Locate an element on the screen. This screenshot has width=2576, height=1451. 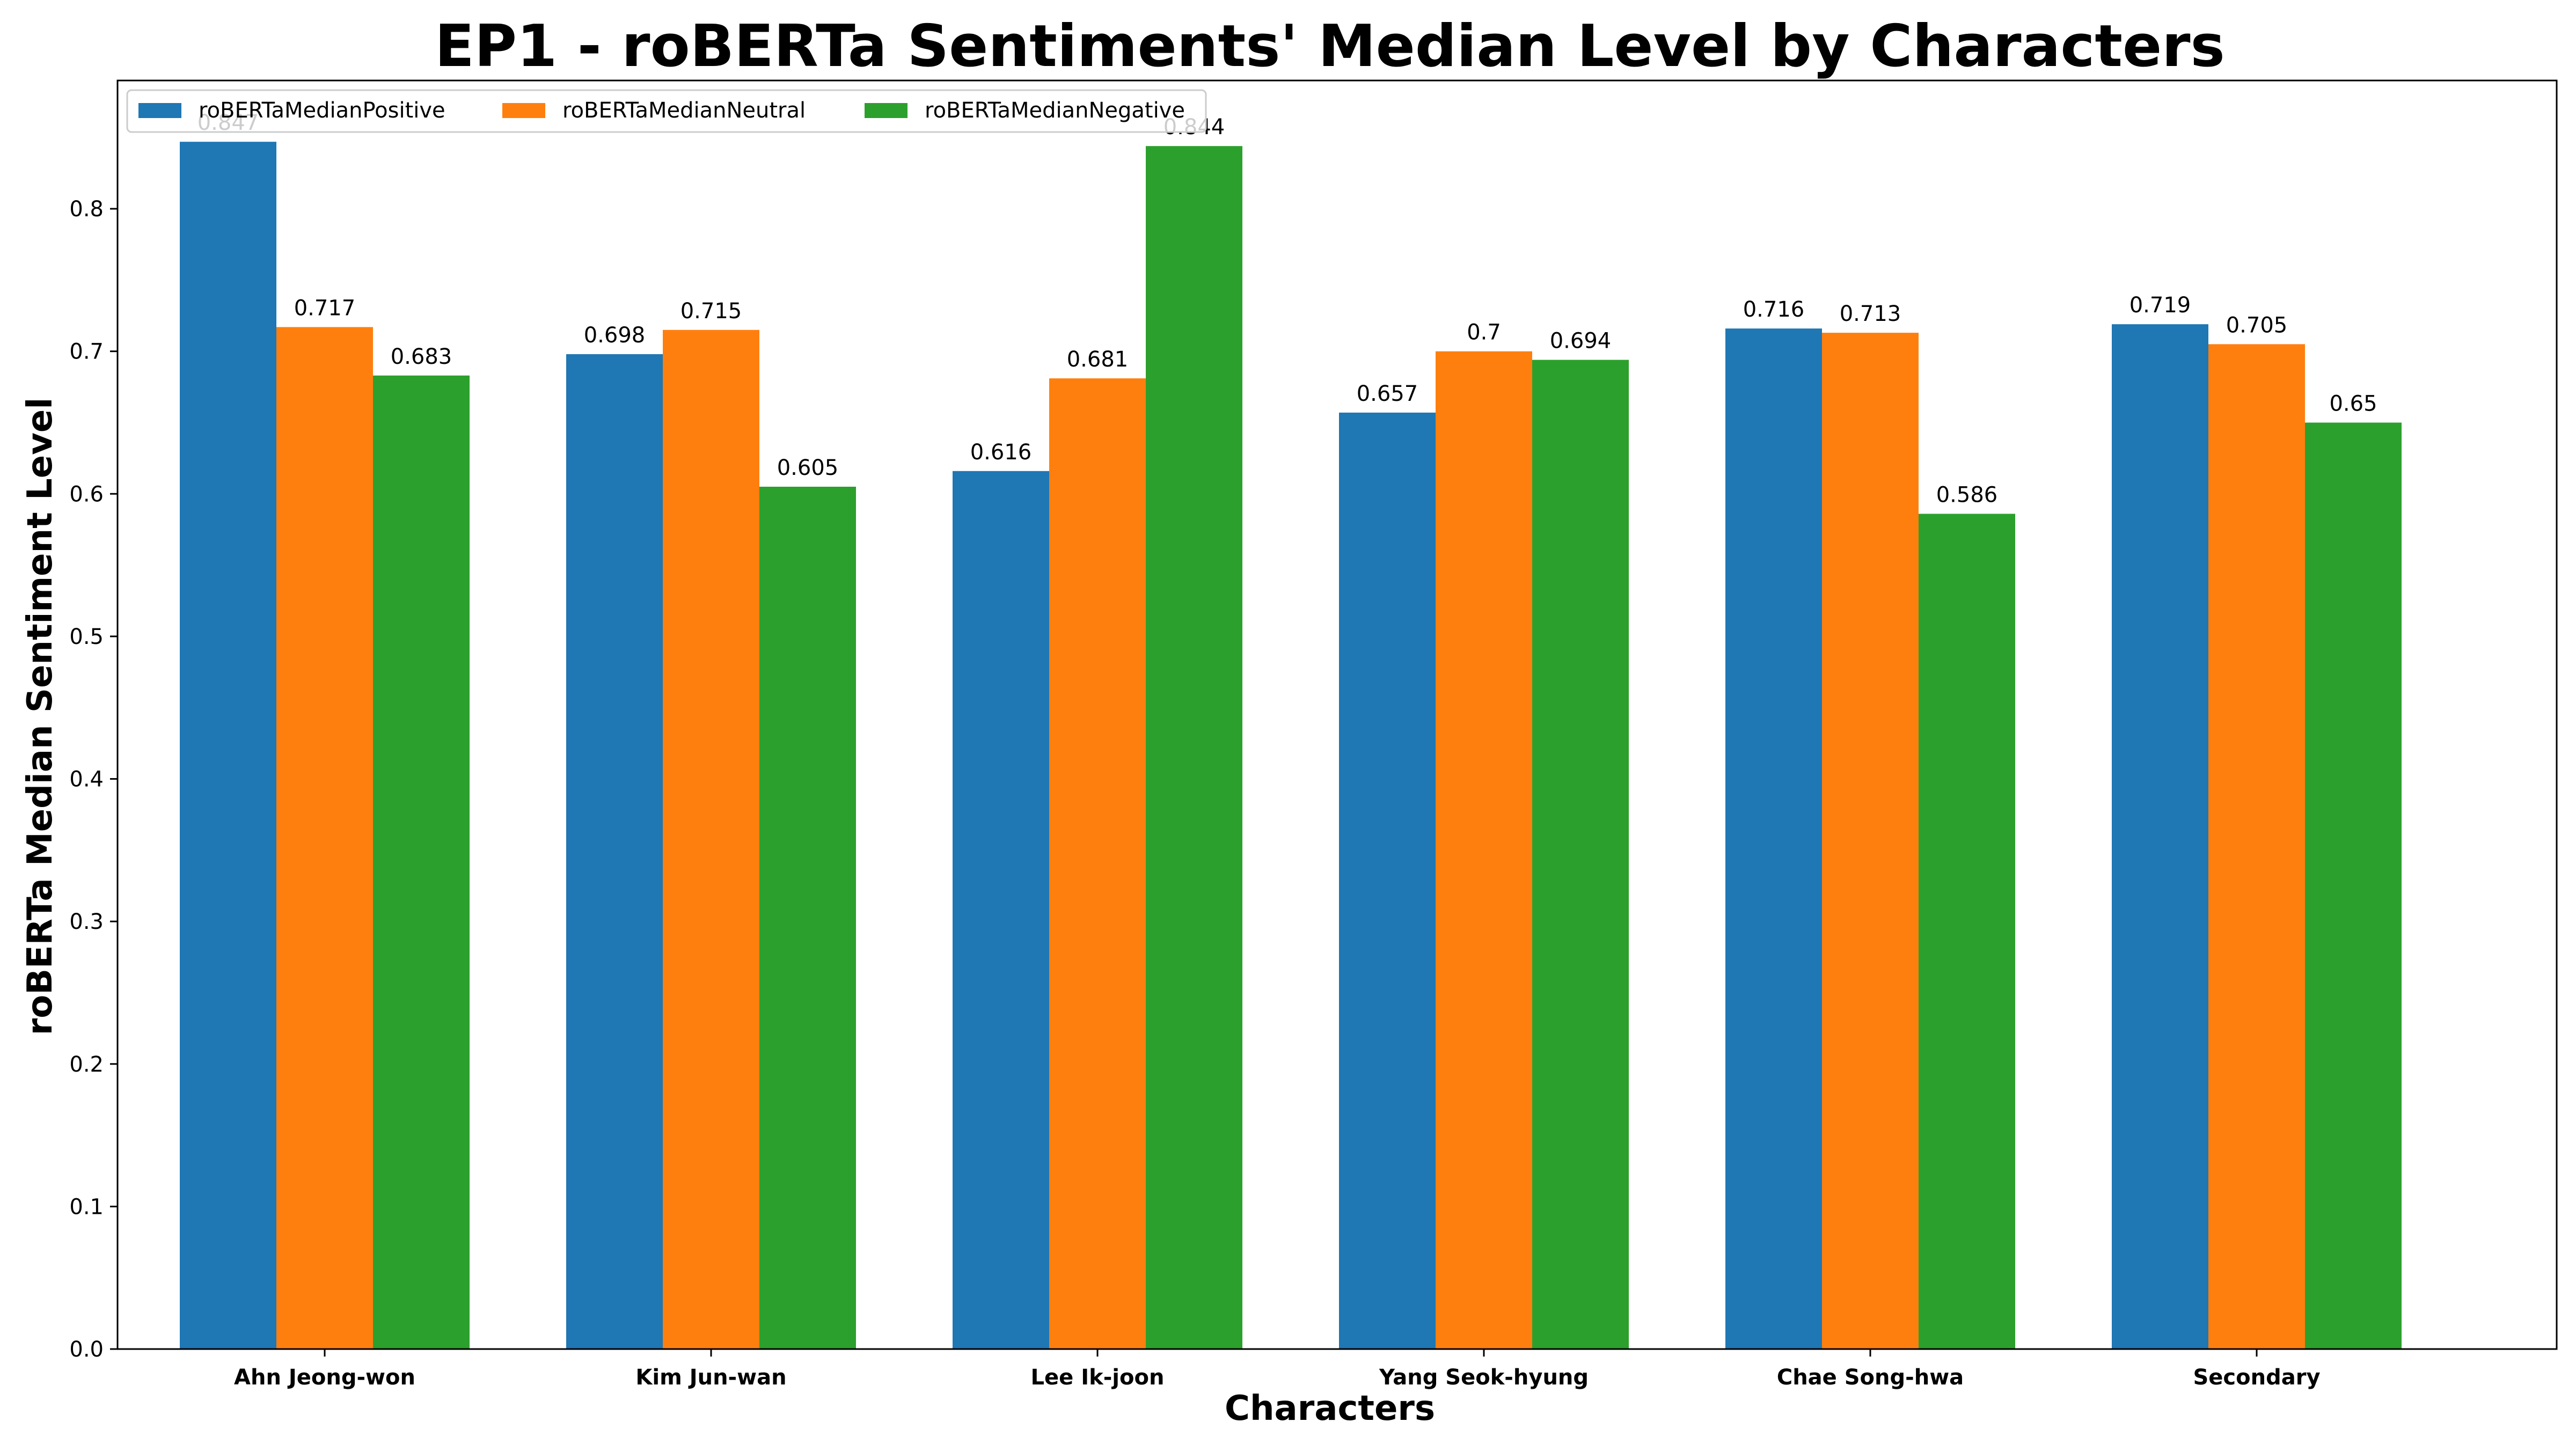
y-tick-label: 0.7 is located at coordinates (86, 352).